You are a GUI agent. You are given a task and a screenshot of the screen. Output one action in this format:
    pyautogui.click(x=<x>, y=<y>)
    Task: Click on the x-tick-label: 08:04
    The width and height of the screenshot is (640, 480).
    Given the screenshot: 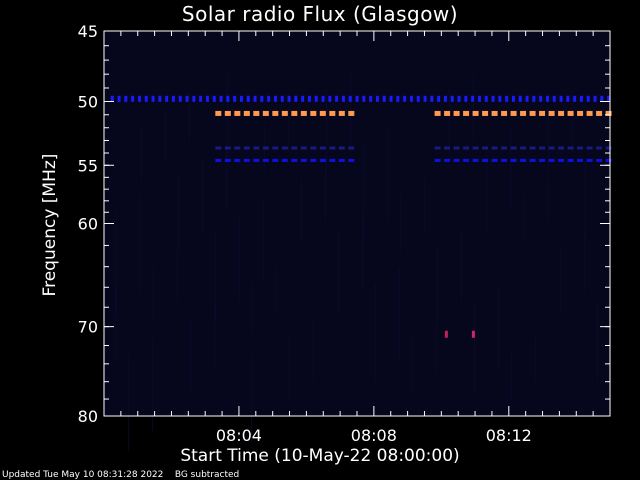 What is the action you would take?
    pyautogui.click(x=239, y=435)
    